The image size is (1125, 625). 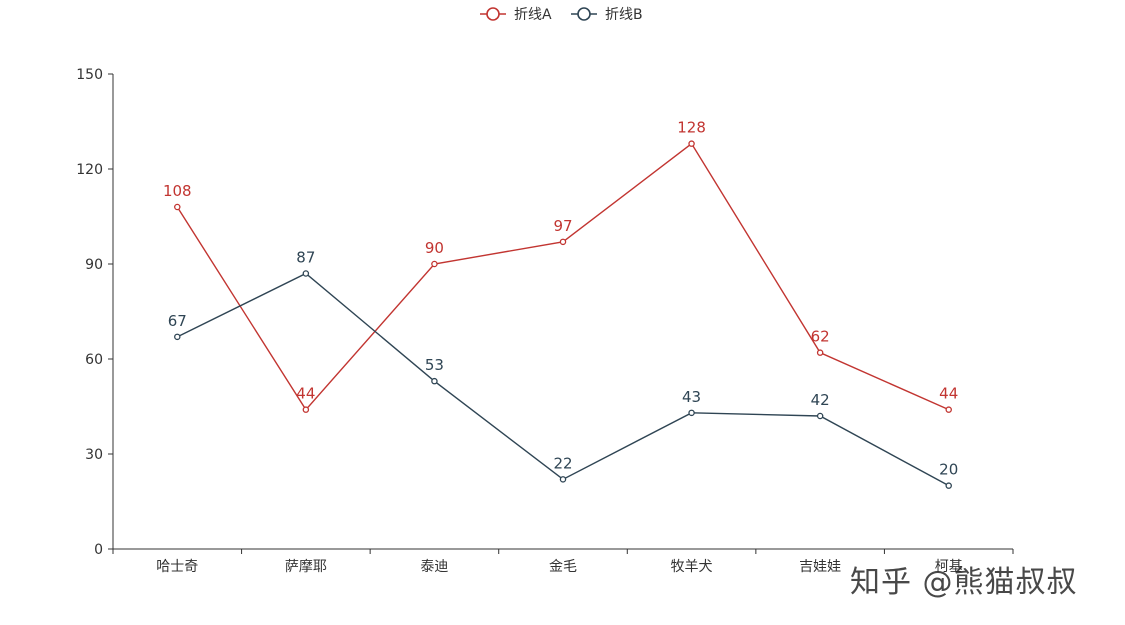 I want to click on y-tick-label: 90, so click(x=94, y=265).